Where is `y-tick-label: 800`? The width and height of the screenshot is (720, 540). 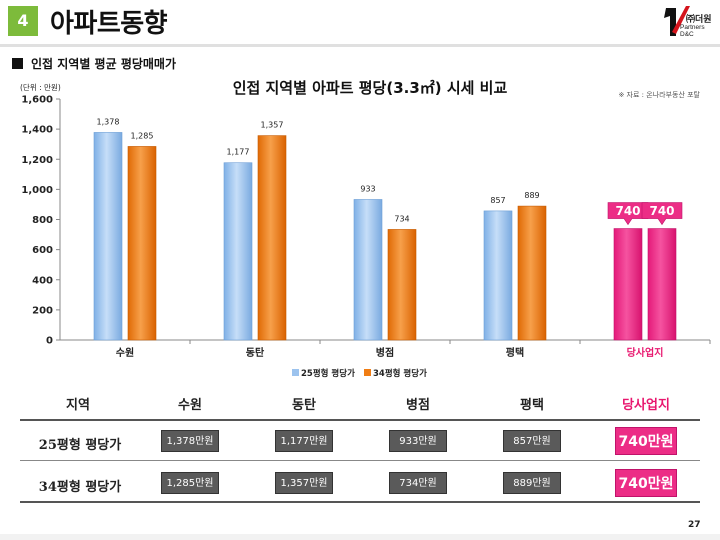
y-tick-label: 800 is located at coordinates (42, 220).